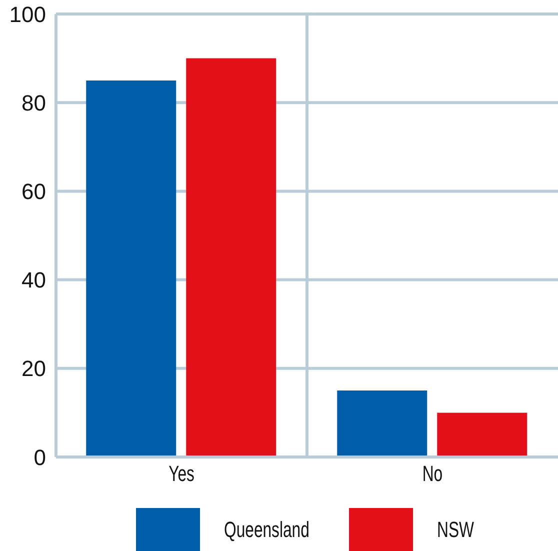 The image size is (558, 551). I want to click on y-tick-label: 80, so click(34, 103).